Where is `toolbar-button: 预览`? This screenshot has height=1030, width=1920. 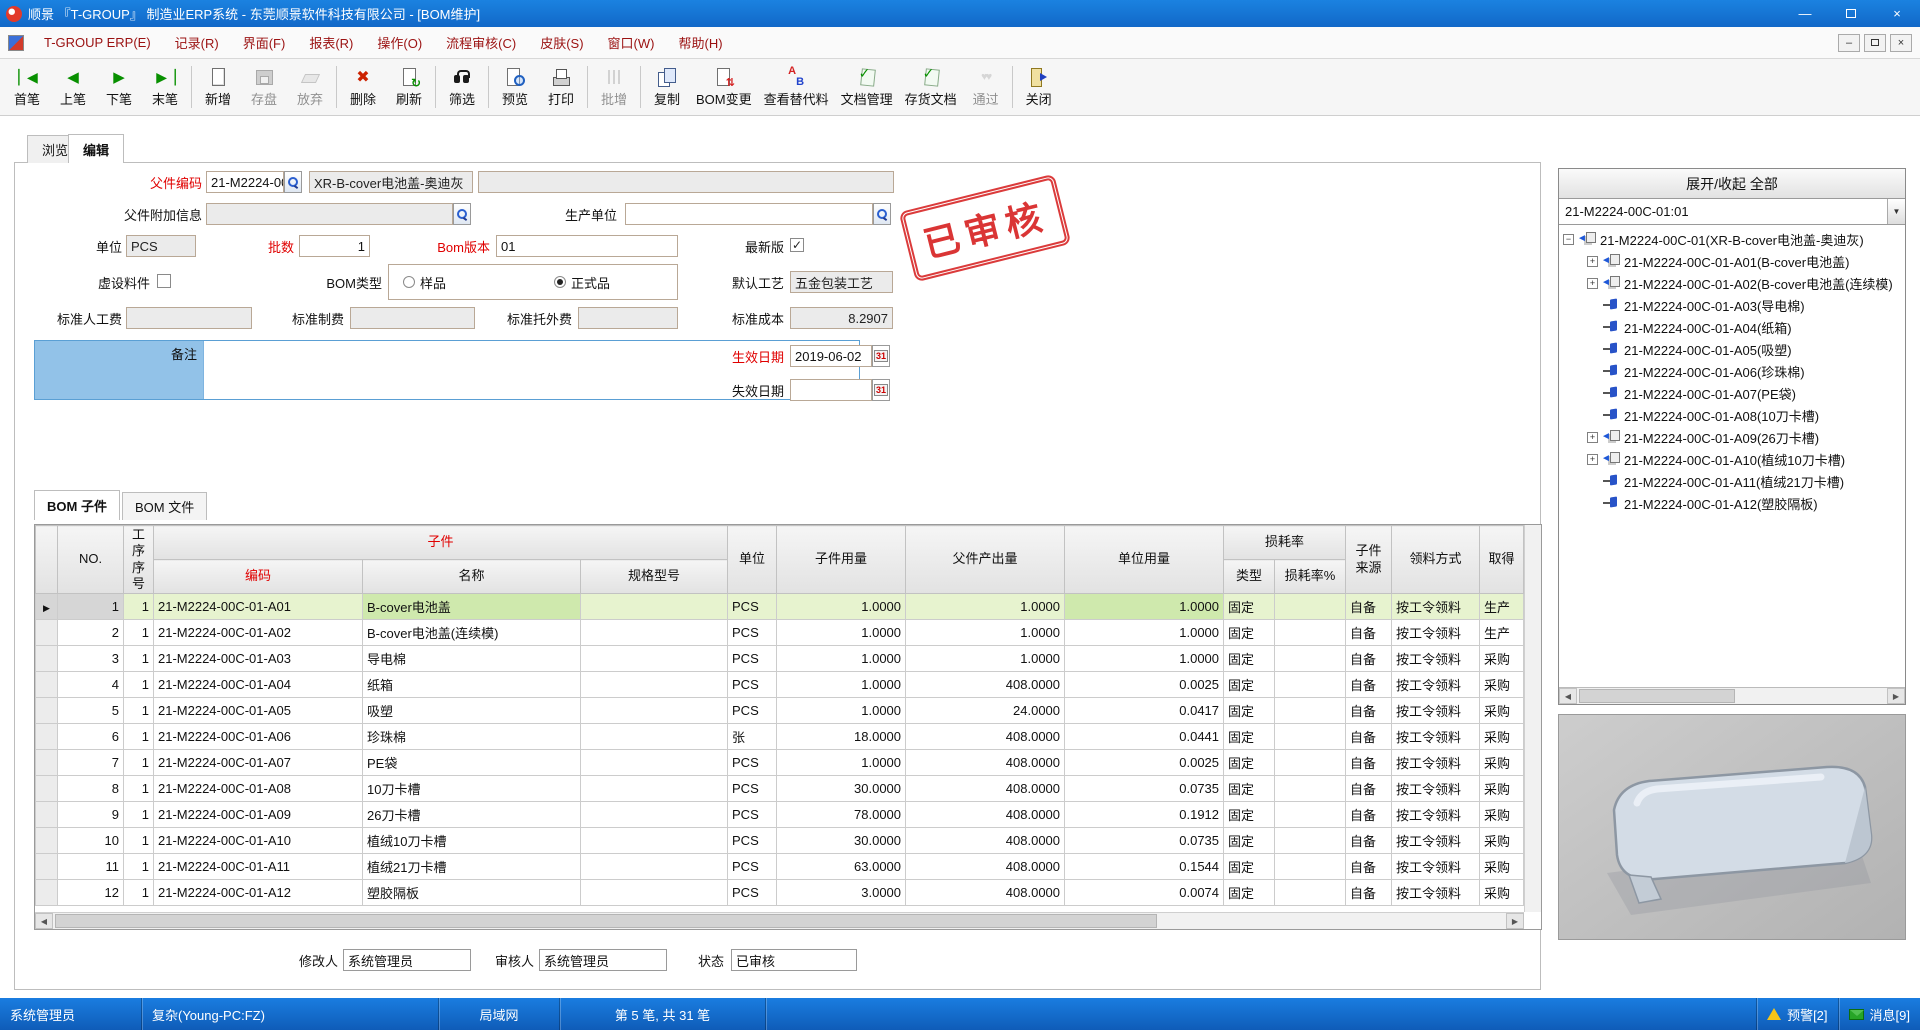 toolbar-button: 预览 is located at coordinates (515, 87).